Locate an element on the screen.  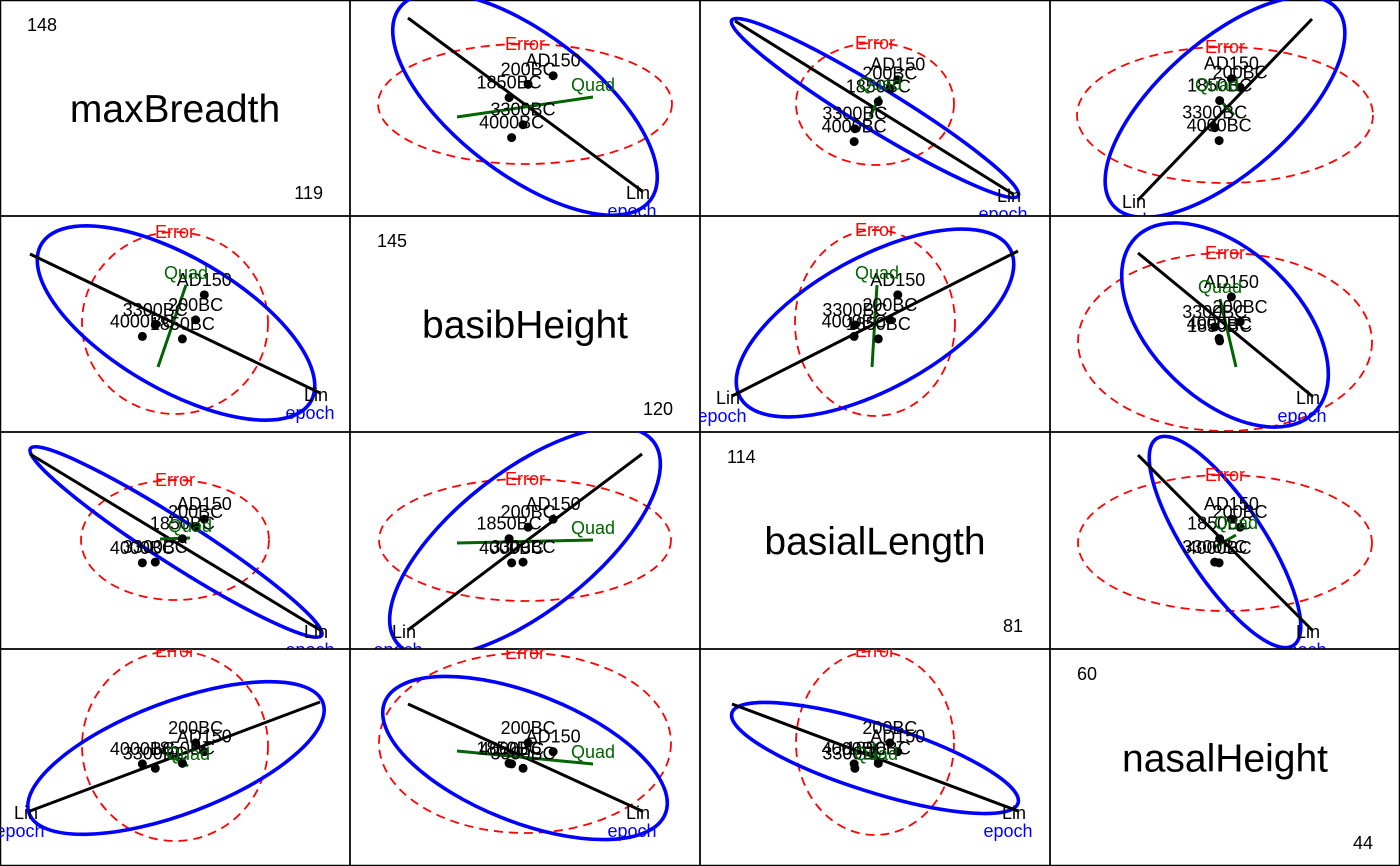
variable-name-label: nasalHeight is located at coordinates (1225, 759).